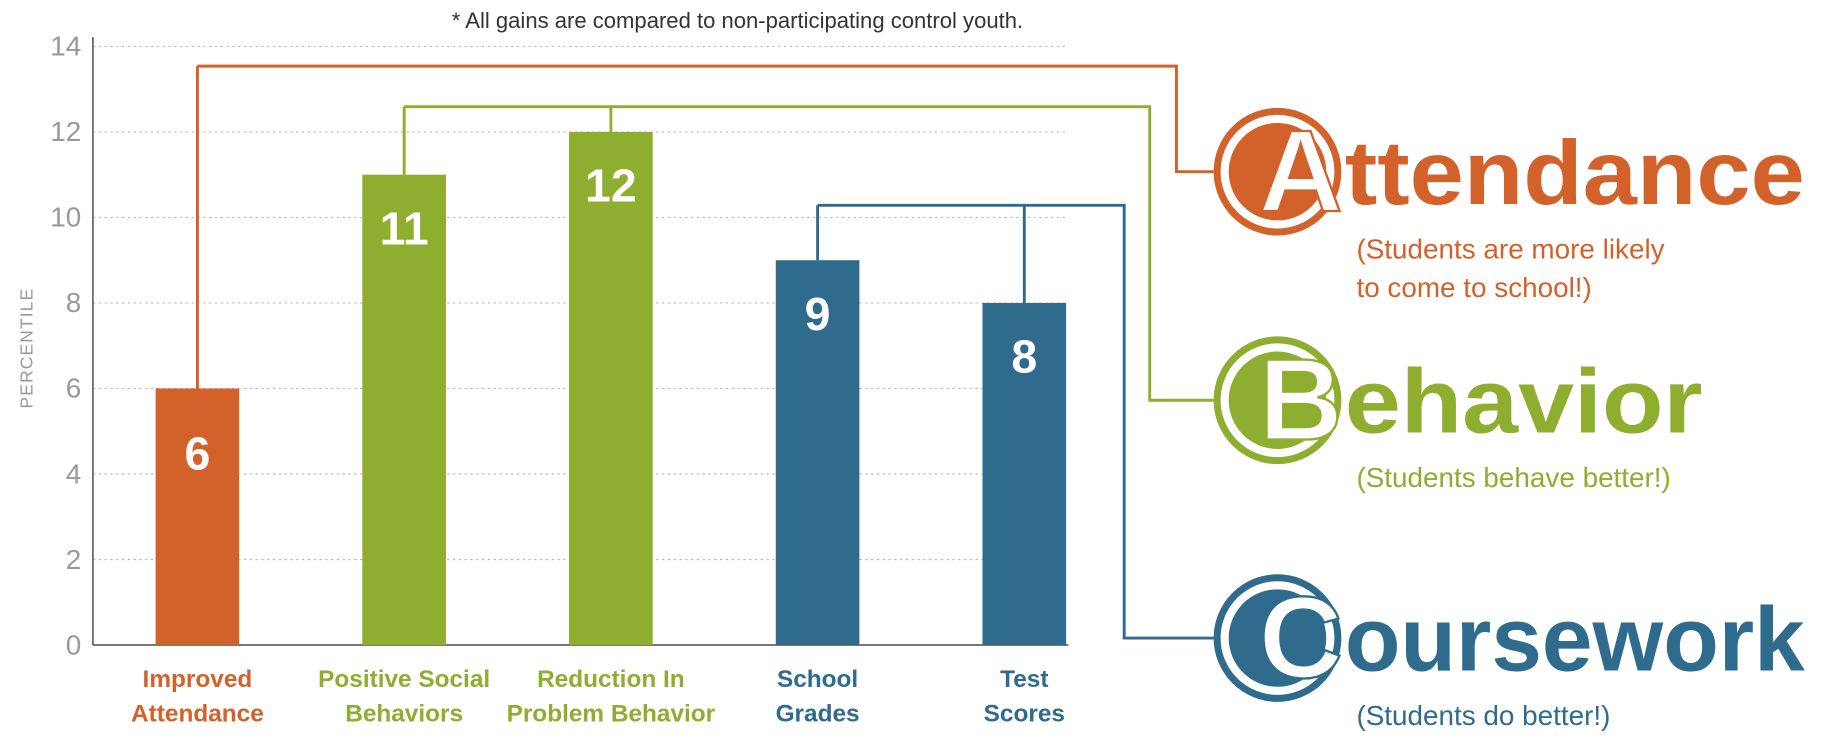 The width and height of the screenshot is (1821, 739). I want to click on legend-word: ttendance, so click(1575, 173).